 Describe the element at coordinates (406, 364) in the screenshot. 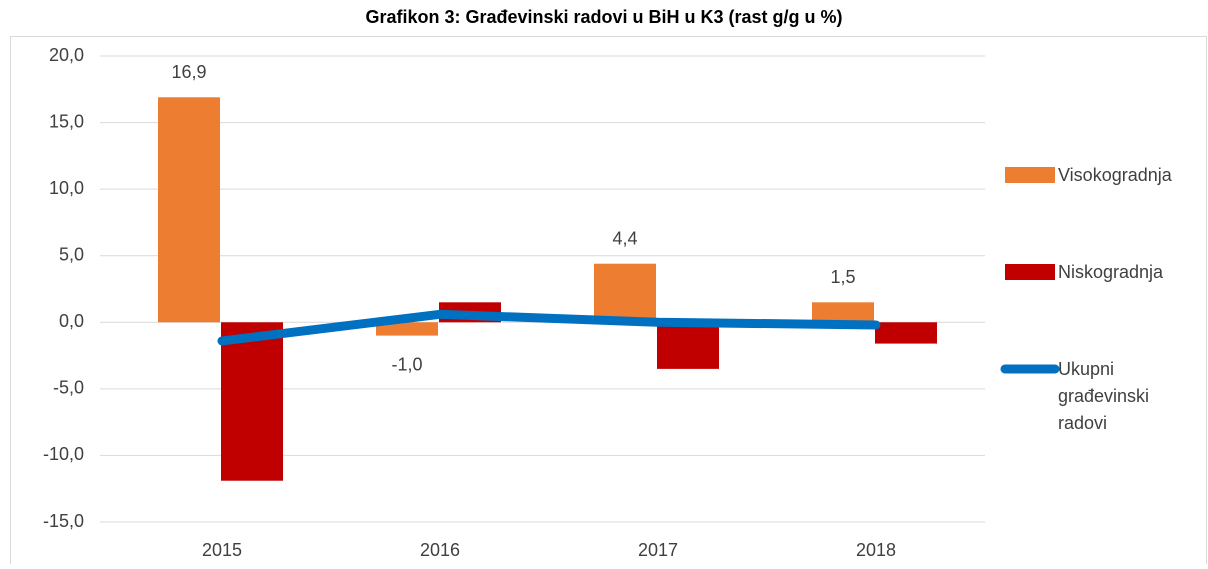

I see `data-label: -1,0` at that location.